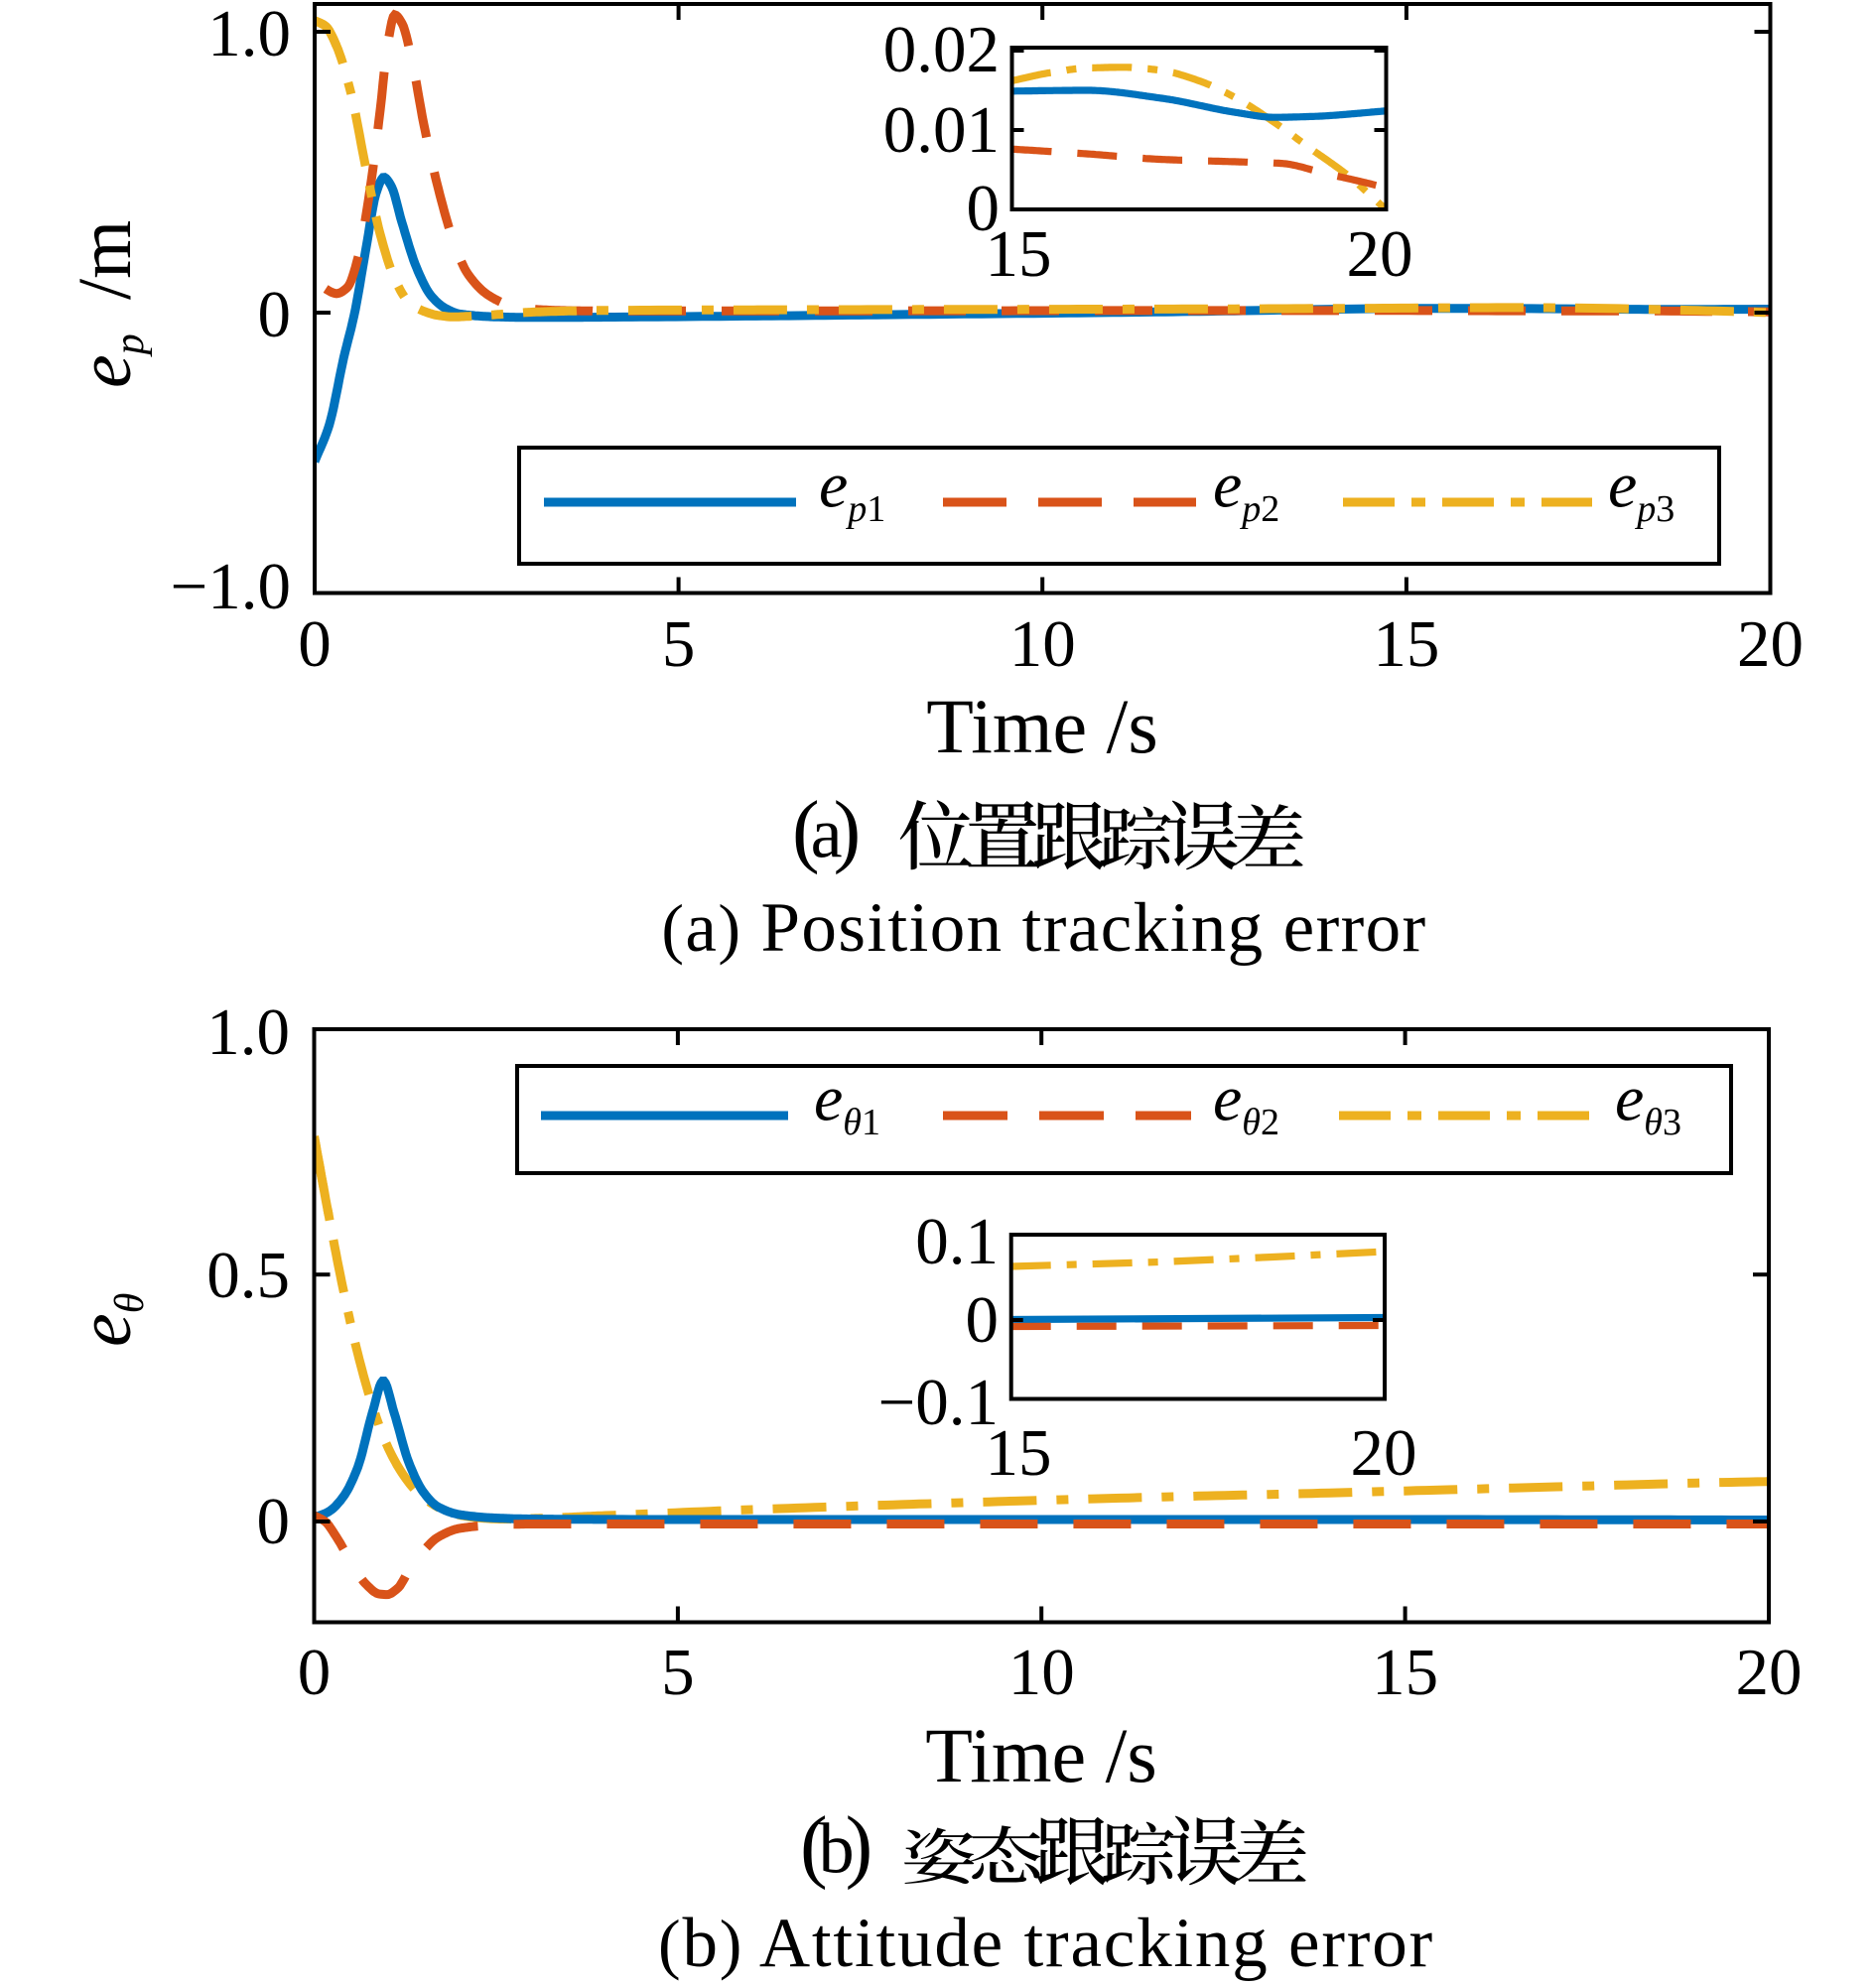  Describe the element at coordinates (248, 1275) in the screenshot. I see `svg-text: 0.5` at that location.